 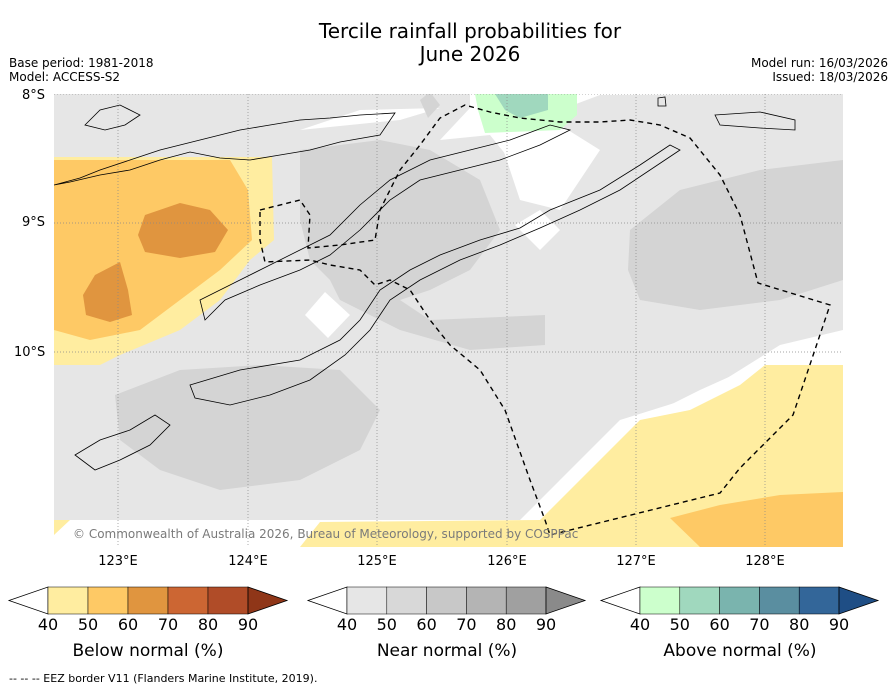 What do you see at coordinates (819, 63) in the screenshot?
I see `model-run: Model run: 16/03/2026` at bounding box center [819, 63].